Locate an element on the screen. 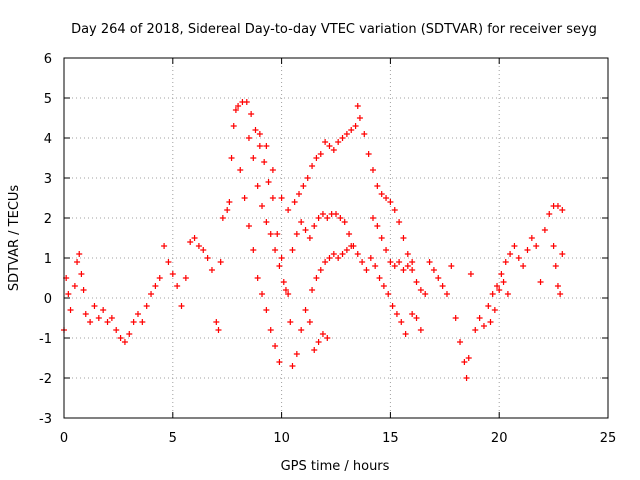  y-tick-label: 6 is located at coordinates (48, 59).